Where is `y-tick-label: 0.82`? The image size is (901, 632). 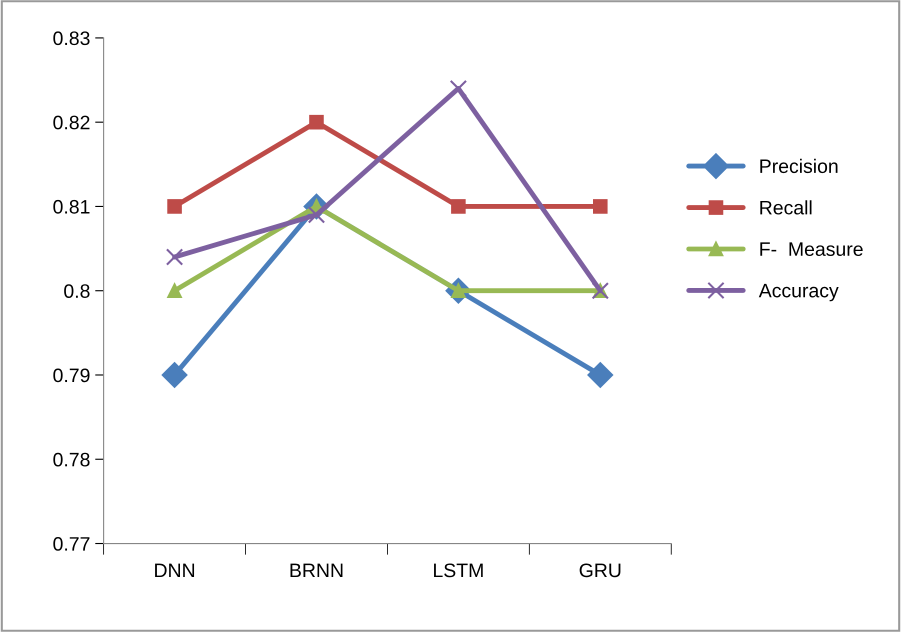
y-tick-label: 0.82 is located at coordinates (71, 123).